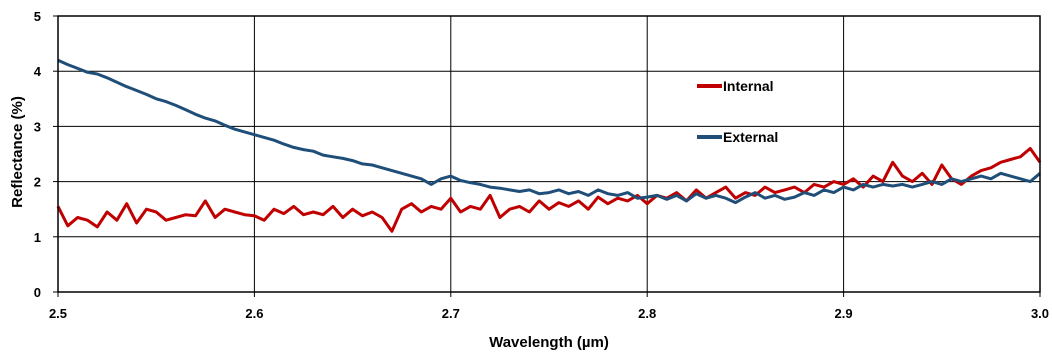 This screenshot has height=356, width=1052. What do you see at coordinates (1040, 313) in the screenshot?
I see `x-tick-label: 3.0` at bounding box center [1040, 313].